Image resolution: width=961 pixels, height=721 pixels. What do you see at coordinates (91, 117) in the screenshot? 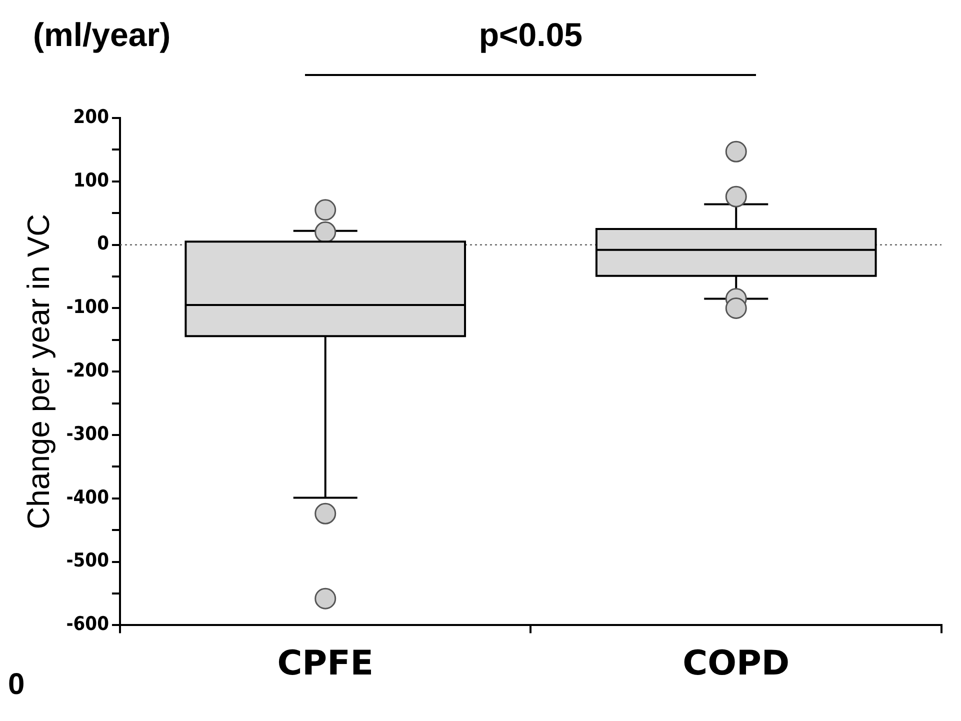
I see `y-tick-label: 200` at bounding box center [91, 117].